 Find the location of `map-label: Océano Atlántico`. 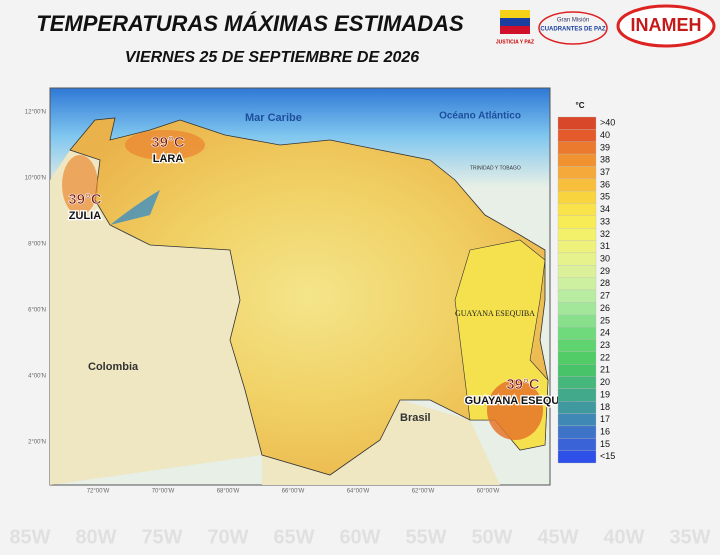

map-label: Océano Atlántico is located at coordinates (480, 116).